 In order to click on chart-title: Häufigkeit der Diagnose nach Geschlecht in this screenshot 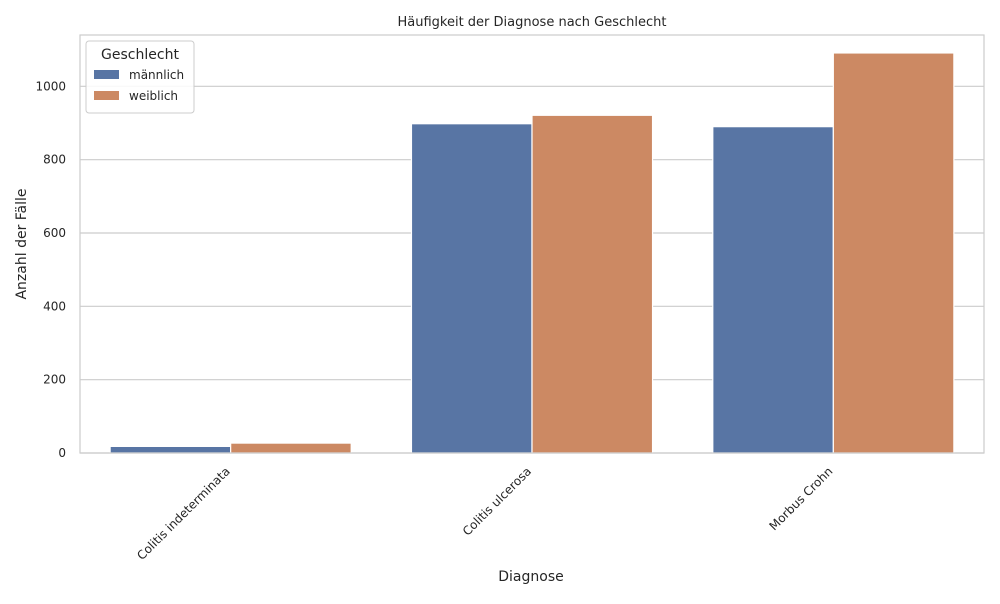, I will do `click(531, 22)`.